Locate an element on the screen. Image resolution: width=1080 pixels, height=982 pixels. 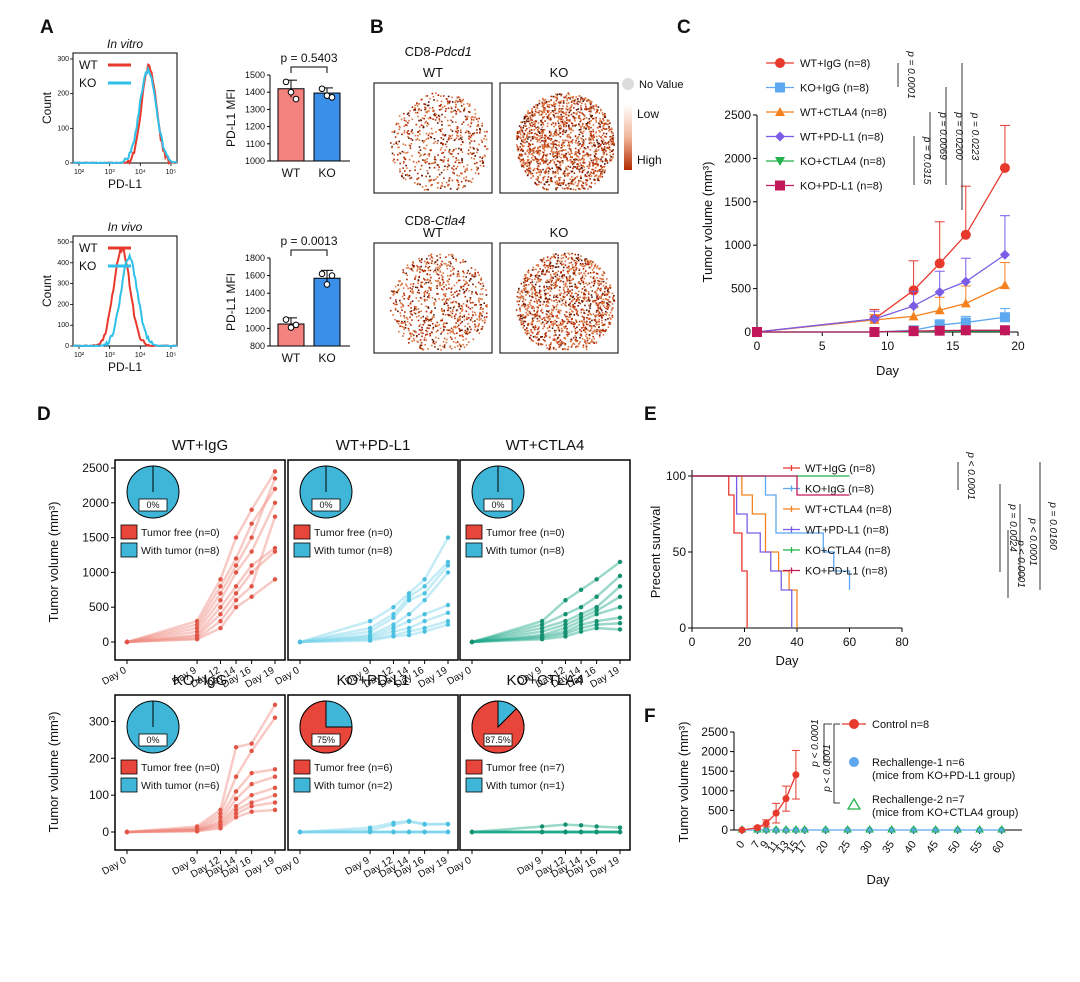
spaghetti-title: WT+CTLA4 is located at coordinates (545, 445).